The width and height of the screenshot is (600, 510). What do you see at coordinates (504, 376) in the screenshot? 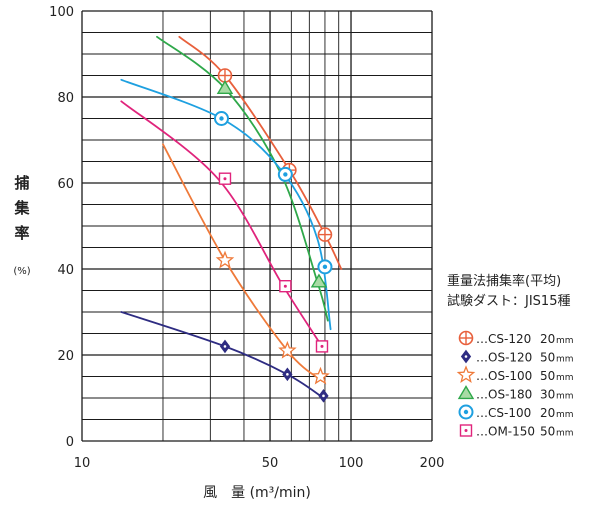
I see `legend-label-os-100: …OS-100` at bounding box center [504, 376].